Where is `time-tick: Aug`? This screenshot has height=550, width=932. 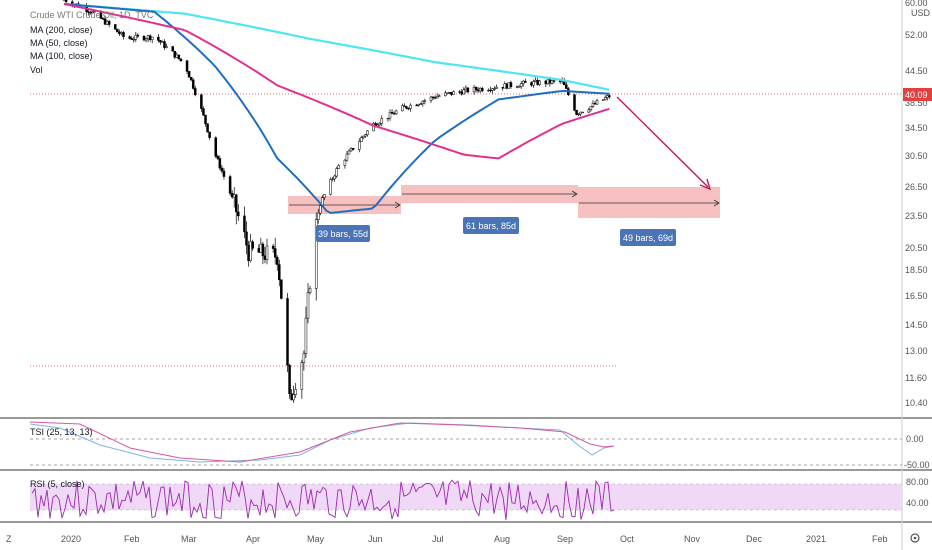
time-tick: Aug is located at coordinates (502, 539).